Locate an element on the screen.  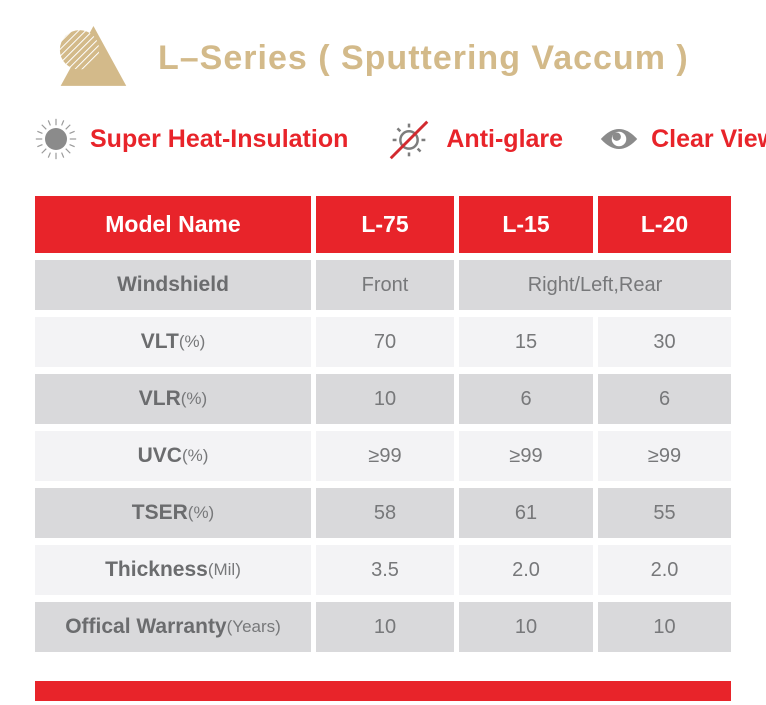
header-model-l15: L-15 is located at coordinates (526, 224).